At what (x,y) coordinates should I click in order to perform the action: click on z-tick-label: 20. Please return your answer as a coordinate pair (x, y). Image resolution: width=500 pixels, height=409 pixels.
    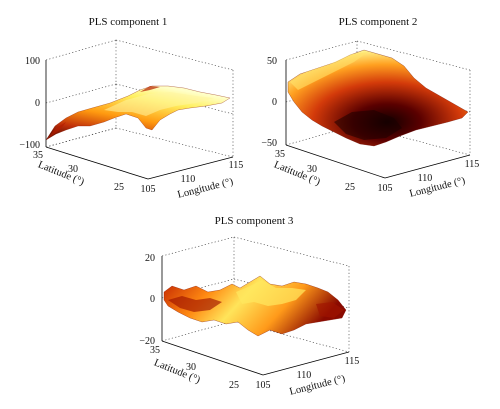
    Looking at the image, I should click on (150, 258).